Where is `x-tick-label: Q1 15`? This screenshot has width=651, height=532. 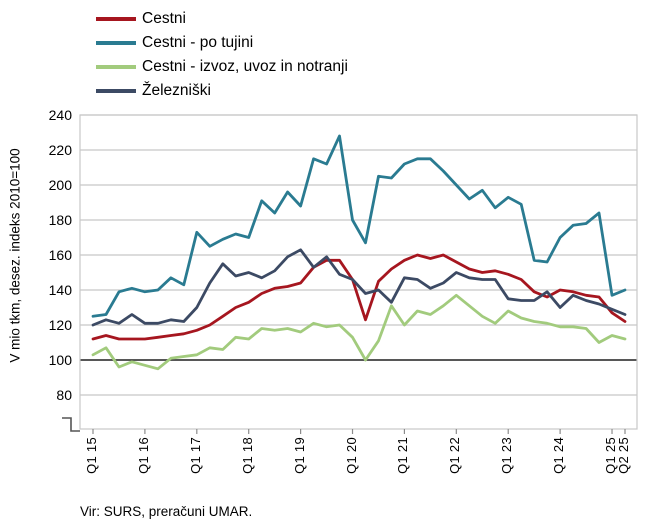
x-tick-label: Q1 15 is located at coordinates (91, 455).